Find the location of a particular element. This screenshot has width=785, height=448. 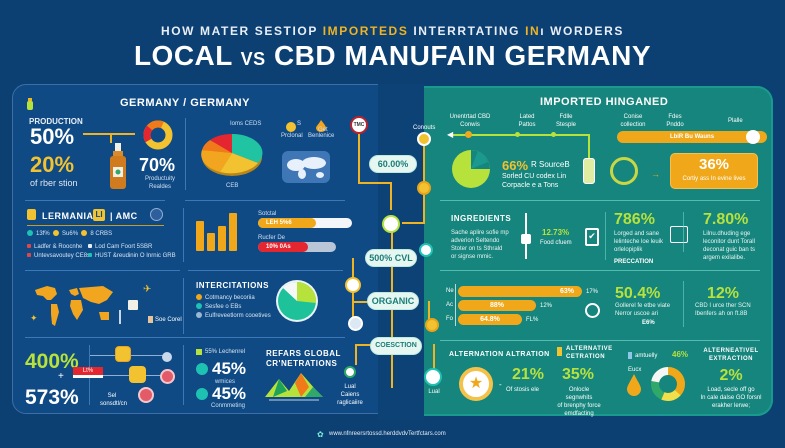

mortar-node-icon is located at coordinates (353, 285).